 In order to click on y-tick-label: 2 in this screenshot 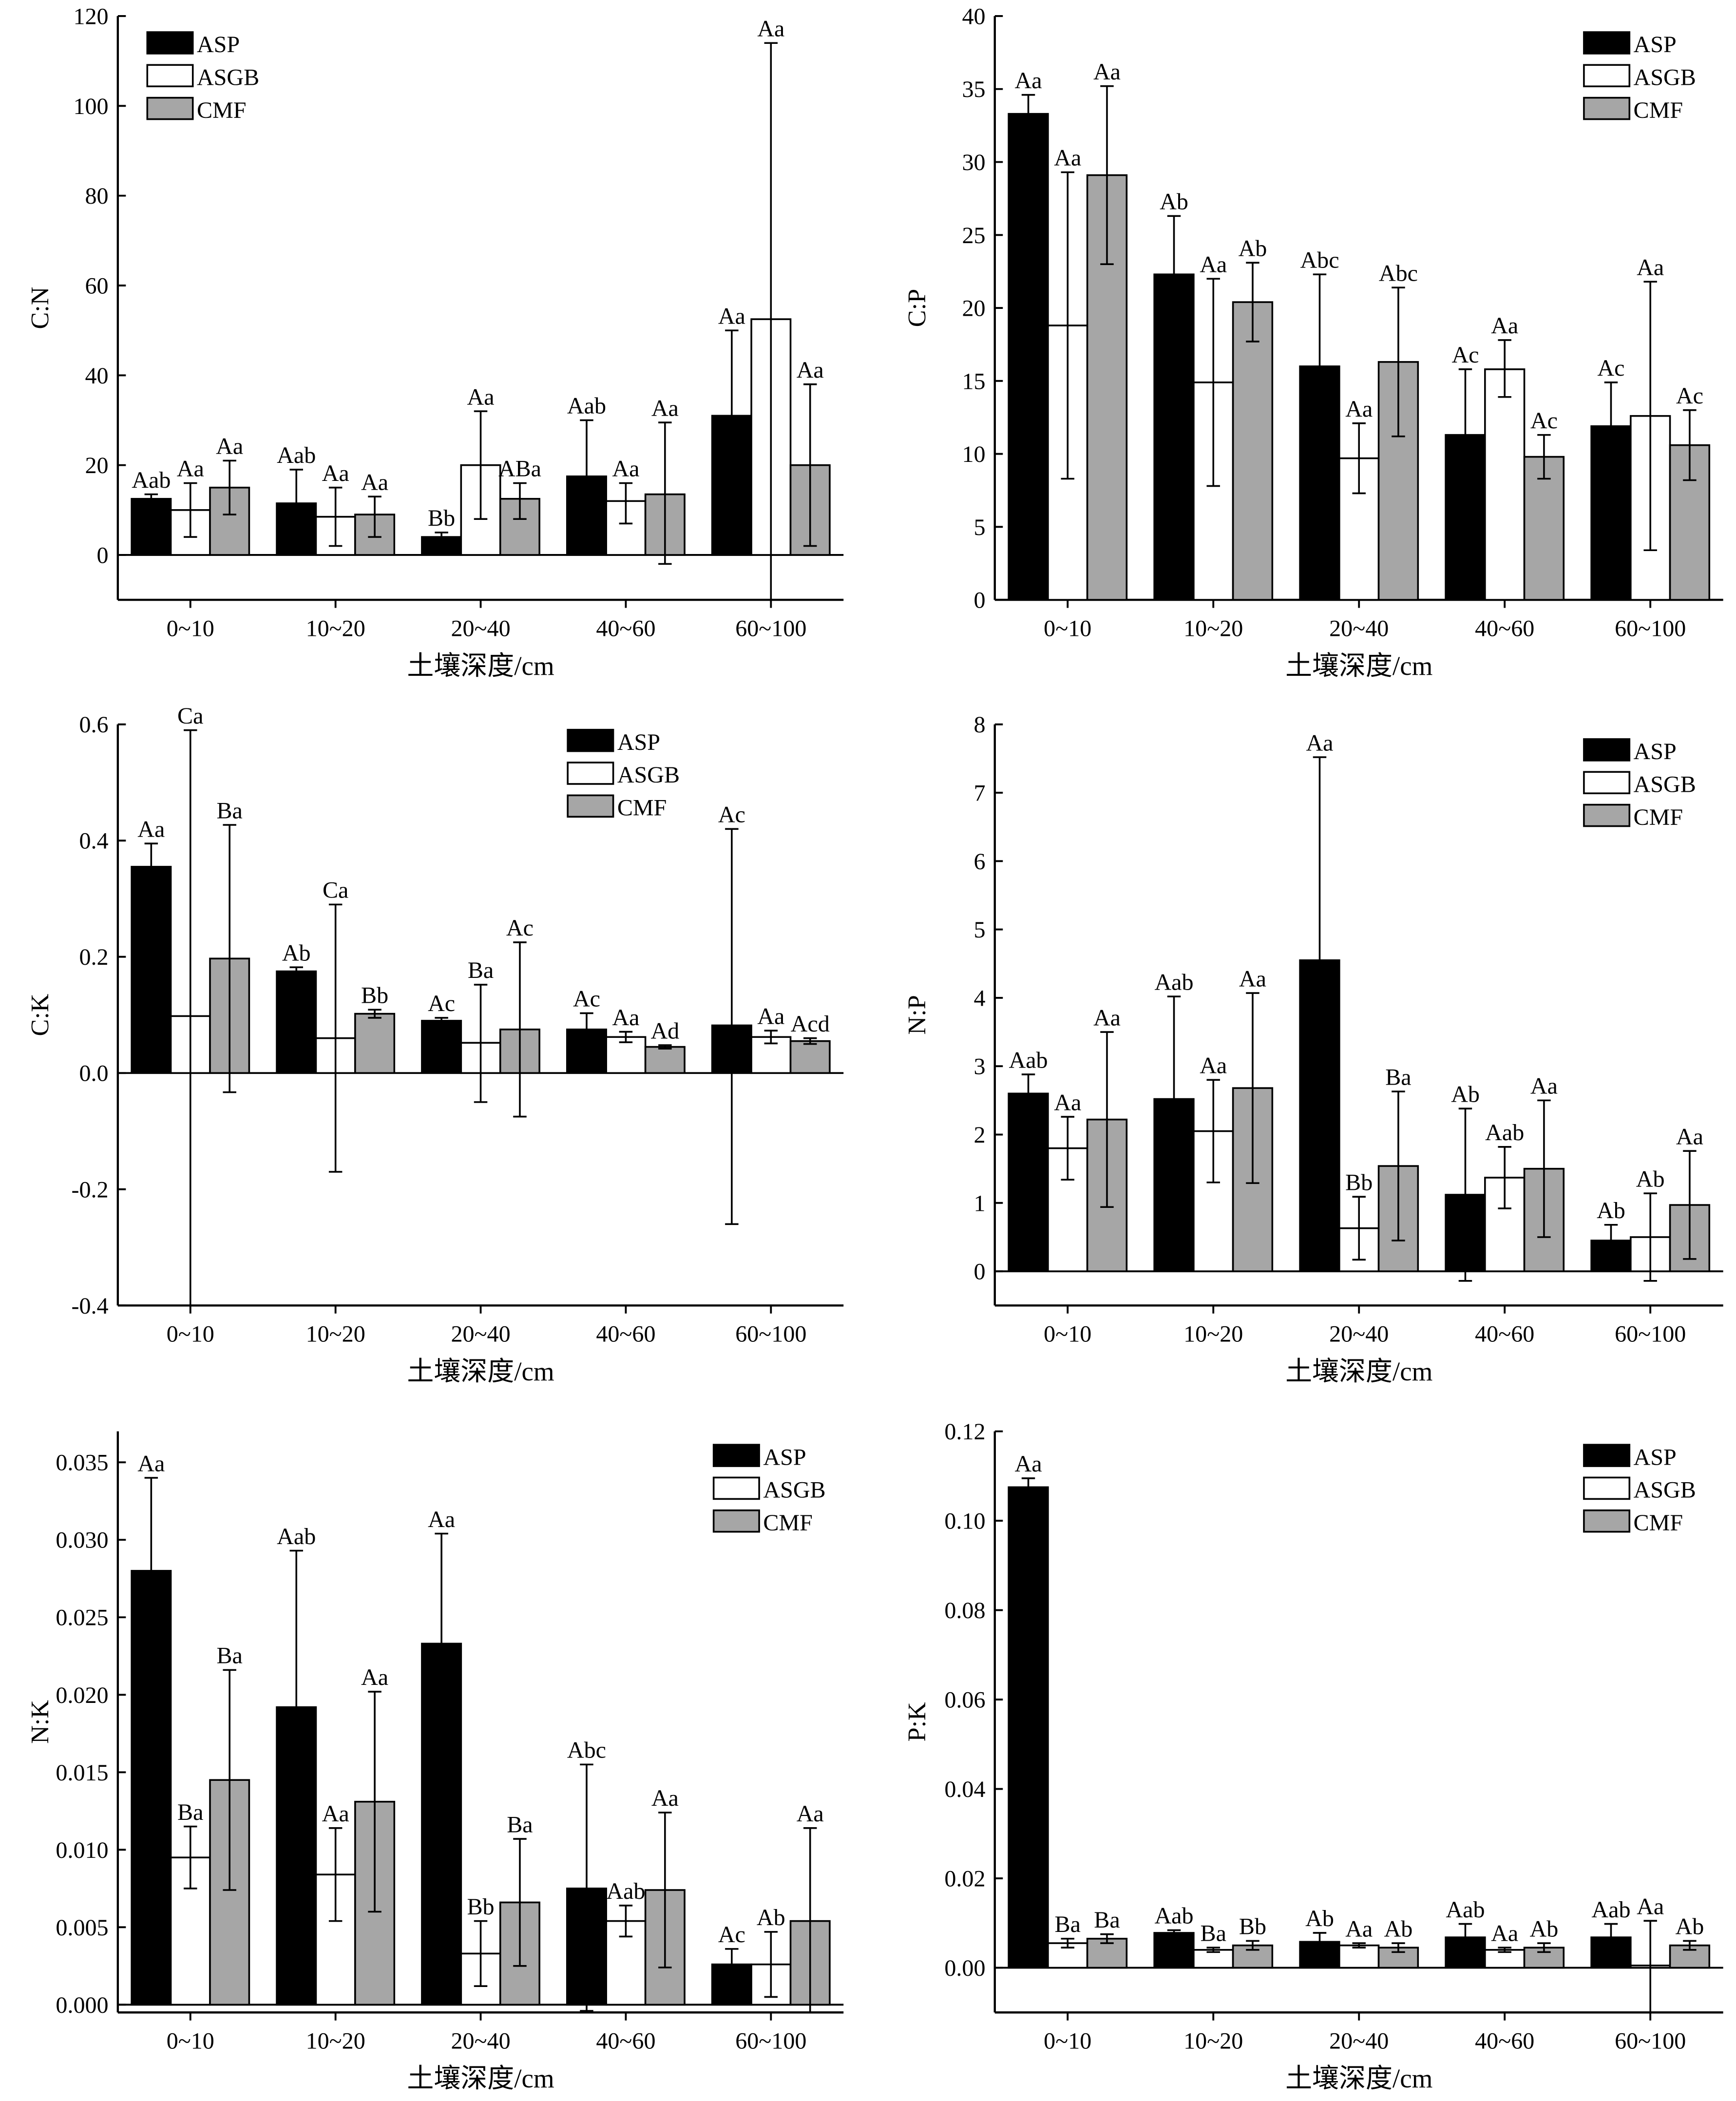, I will do `click(979, 1135)`.